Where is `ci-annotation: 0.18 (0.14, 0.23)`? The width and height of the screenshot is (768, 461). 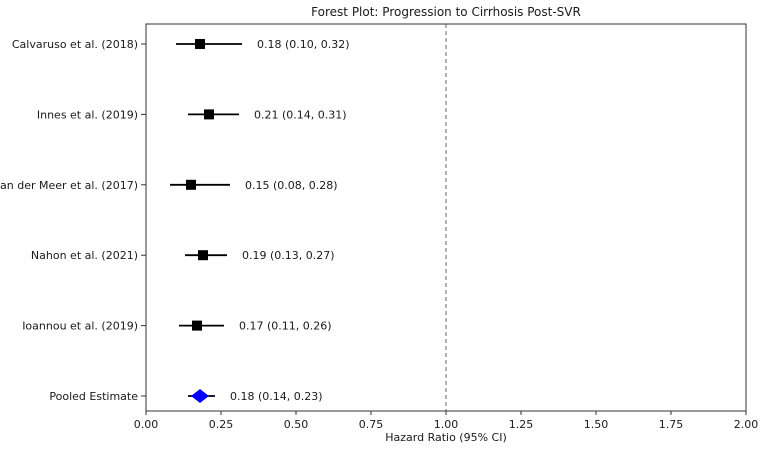
ci-annotation: 0.18 (0.14, 0.23) is located at coordinates (276, 396).